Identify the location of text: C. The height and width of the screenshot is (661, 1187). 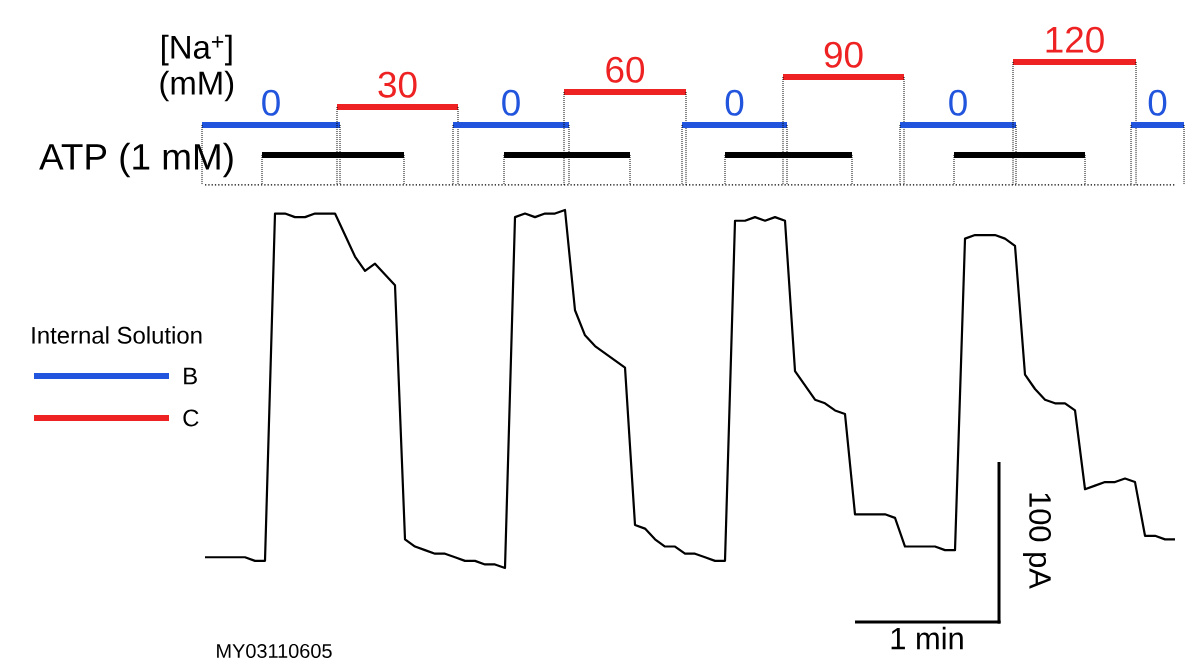
(191, 418).